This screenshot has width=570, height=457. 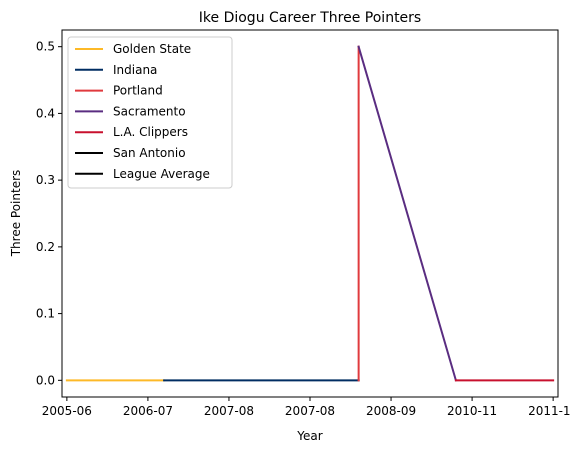 What do you see at coordinates (549, 411) in the screenshot?
I see `x-tick-label: 2011-12` at bounding box center [549, 411].